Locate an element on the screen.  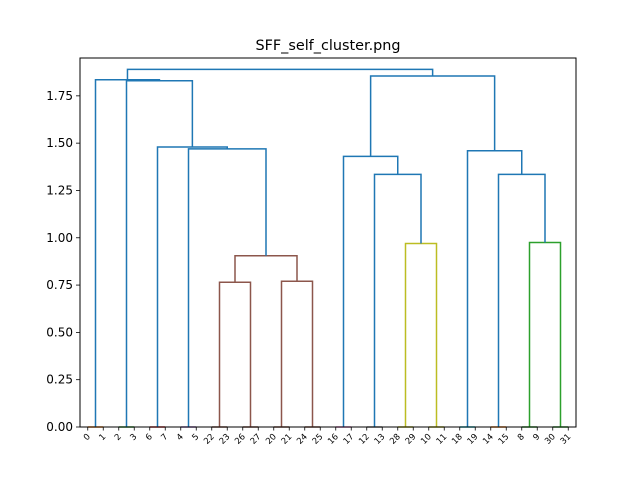
y-tick-label: 1.00 is located at coordinates (59, 238).